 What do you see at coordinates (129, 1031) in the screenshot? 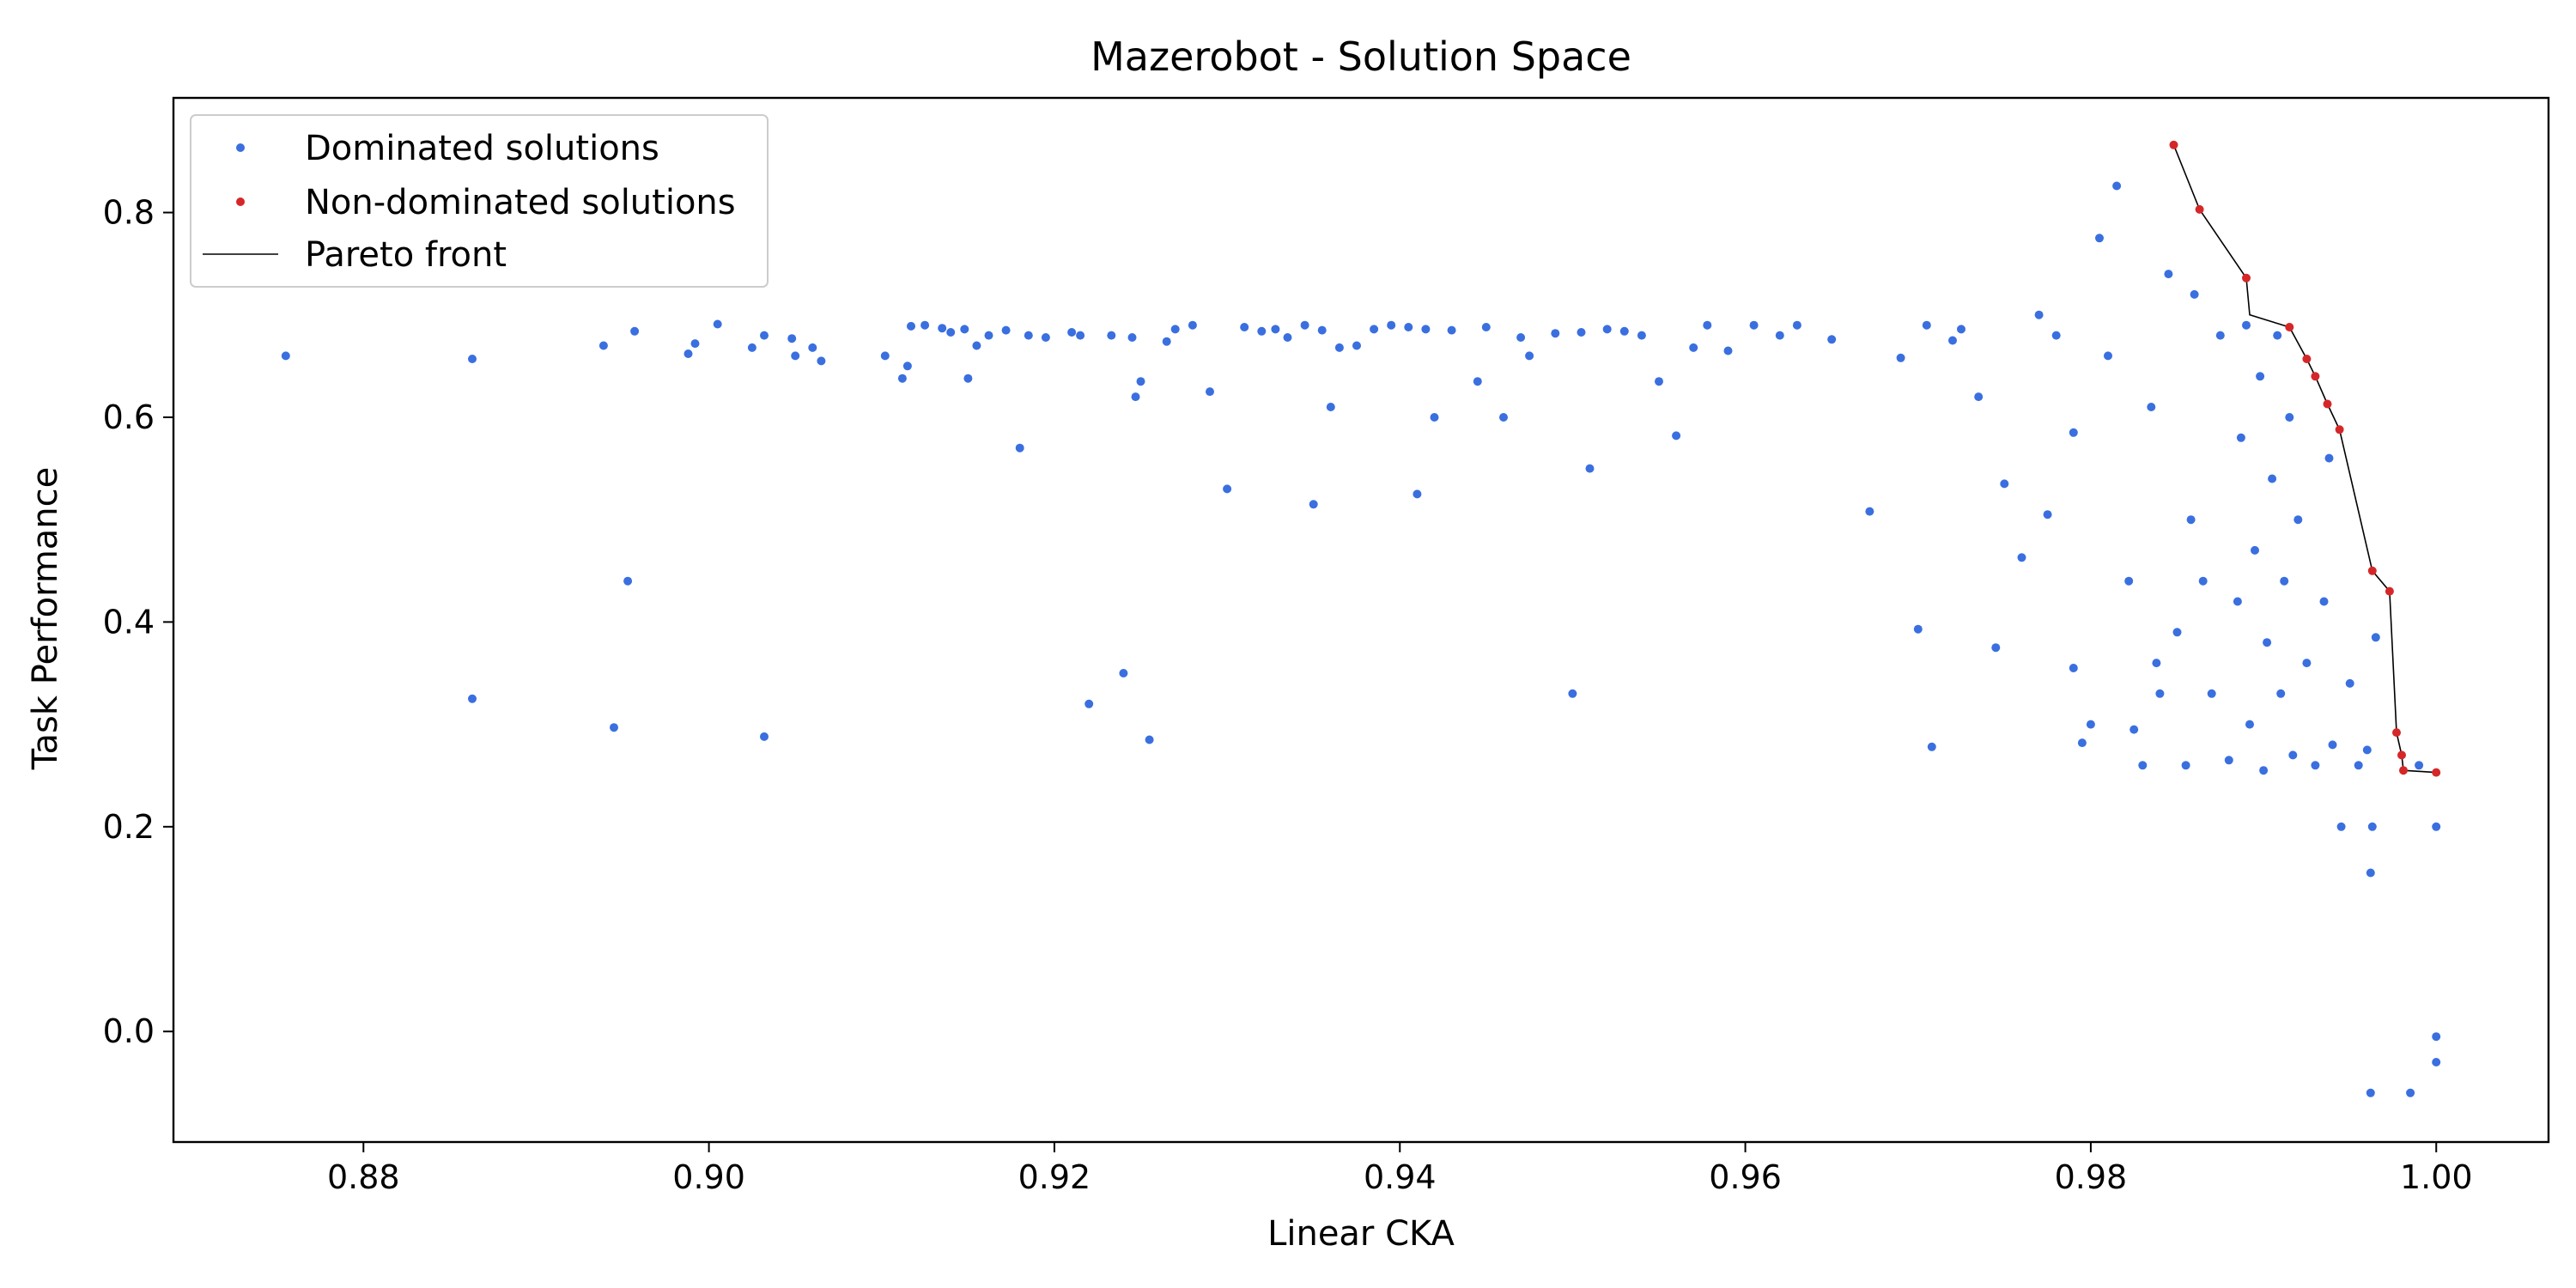
I see `y-tick-label: 0.0` at bounding box center [129, 1031].